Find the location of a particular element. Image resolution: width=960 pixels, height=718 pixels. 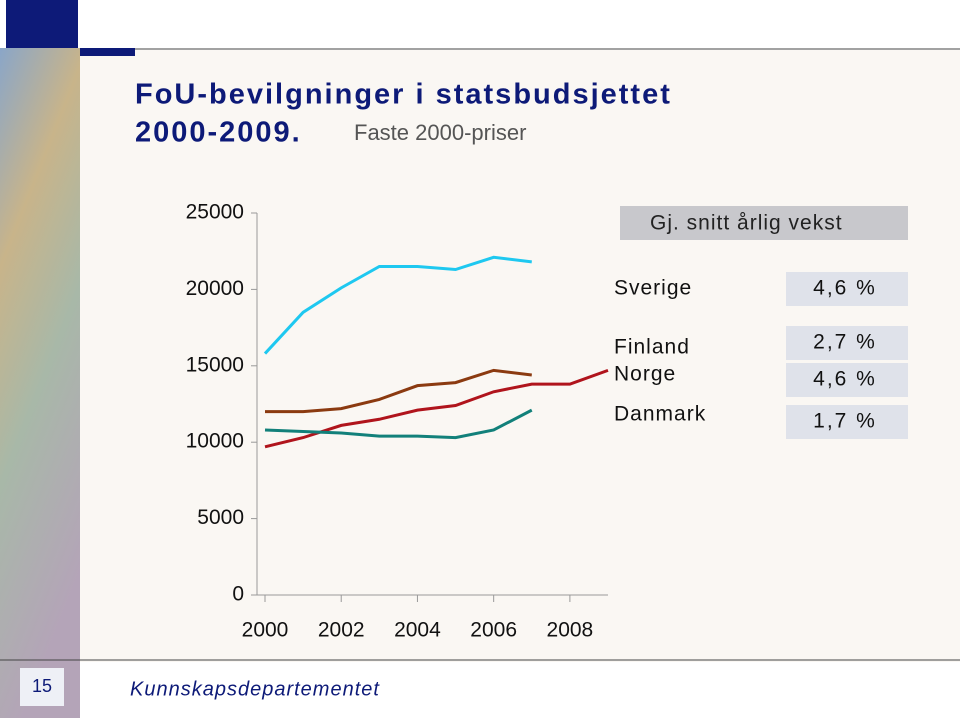

y-tick-label: 10000 is located at coordinates (215, 441).